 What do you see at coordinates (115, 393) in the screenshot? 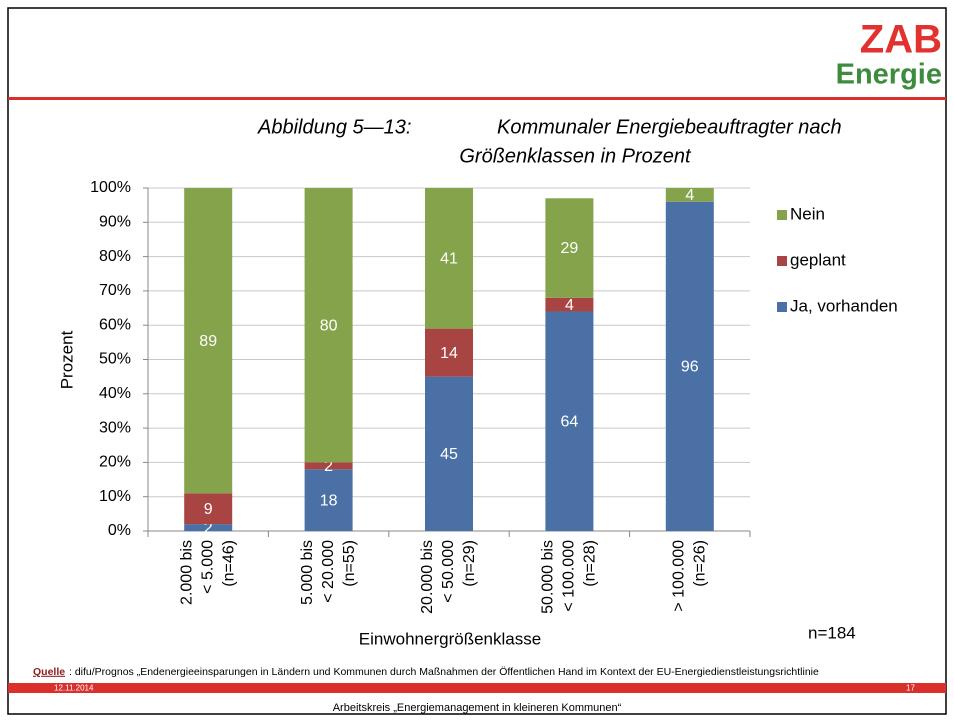
I see `y-tick-label: 40%` at bounding box center [115, 393].